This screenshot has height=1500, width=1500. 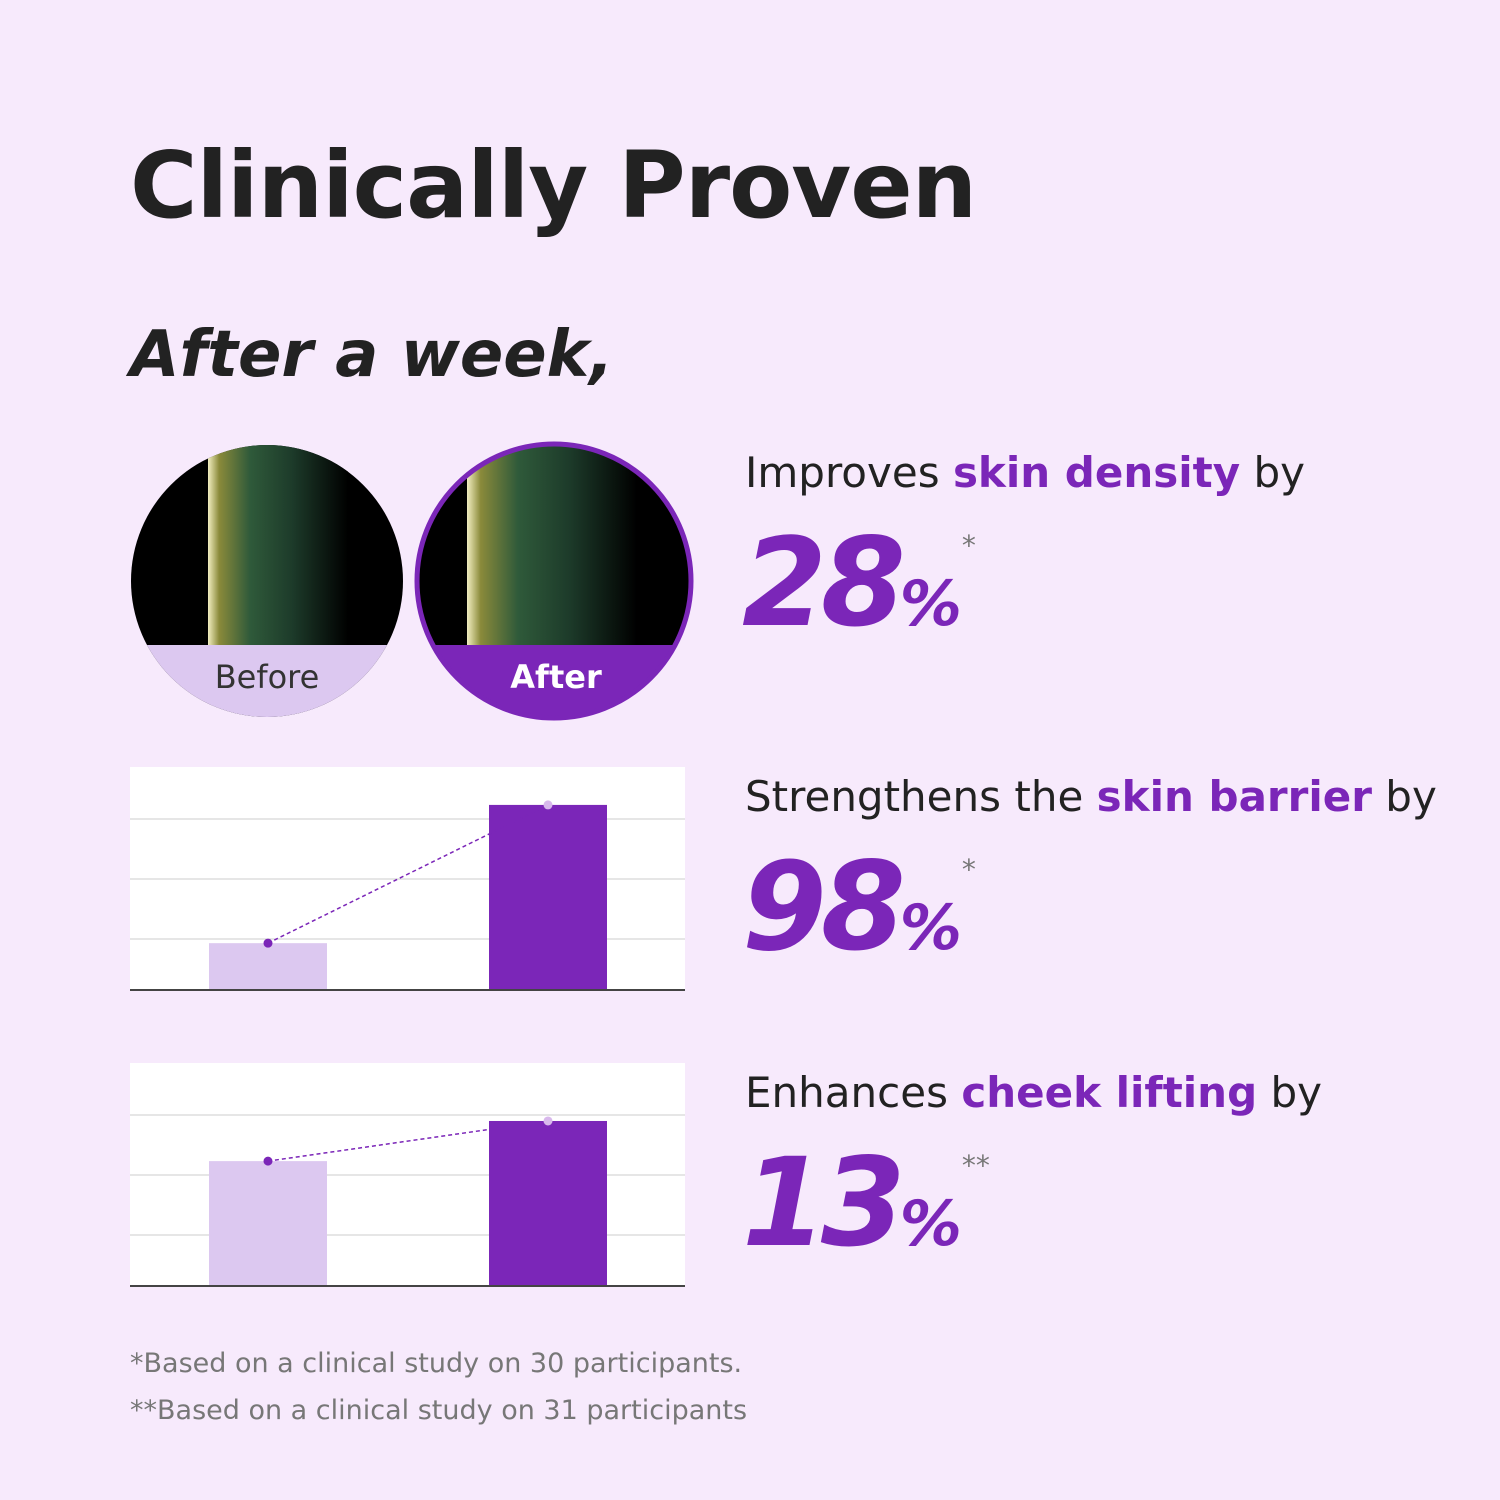 I want to click on stat-lead: Strengthens the, so click(x=914, y=796).